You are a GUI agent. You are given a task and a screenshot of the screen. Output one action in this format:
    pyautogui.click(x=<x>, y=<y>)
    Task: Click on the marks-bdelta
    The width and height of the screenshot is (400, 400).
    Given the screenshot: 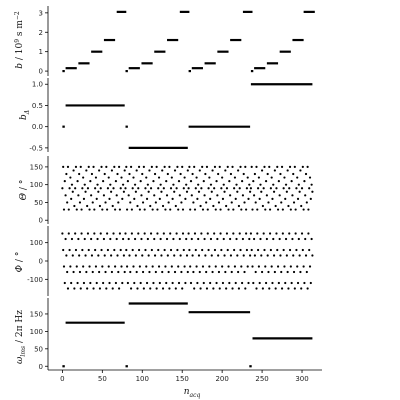 What is the action you would take?
    pyautogui.click(x=187, y=116)
    